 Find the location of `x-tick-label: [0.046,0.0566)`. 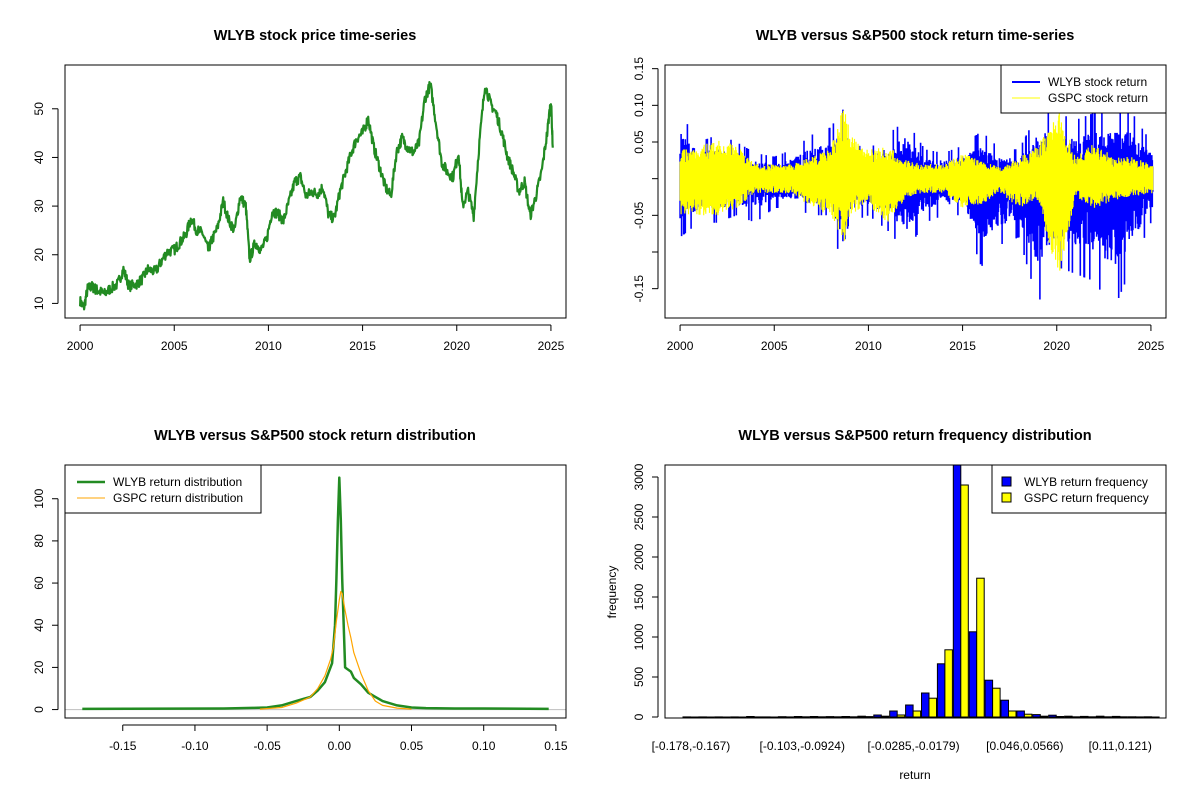

x-tick-label: [0.046,0.0566) is located at coordinates (1024, 746).